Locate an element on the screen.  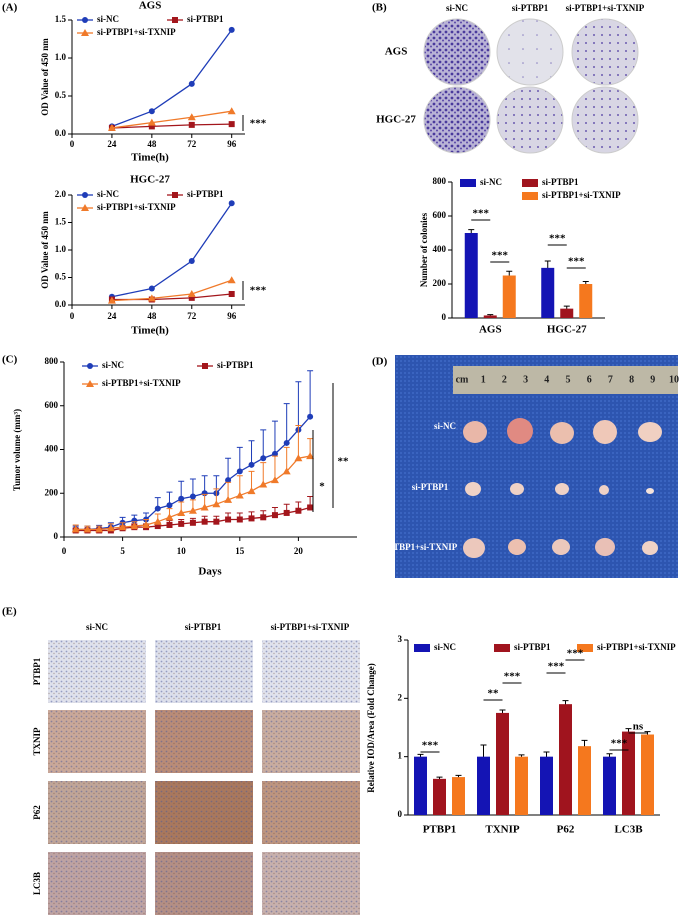
y-tick-label: 0 is located at coordinates (56, 536).